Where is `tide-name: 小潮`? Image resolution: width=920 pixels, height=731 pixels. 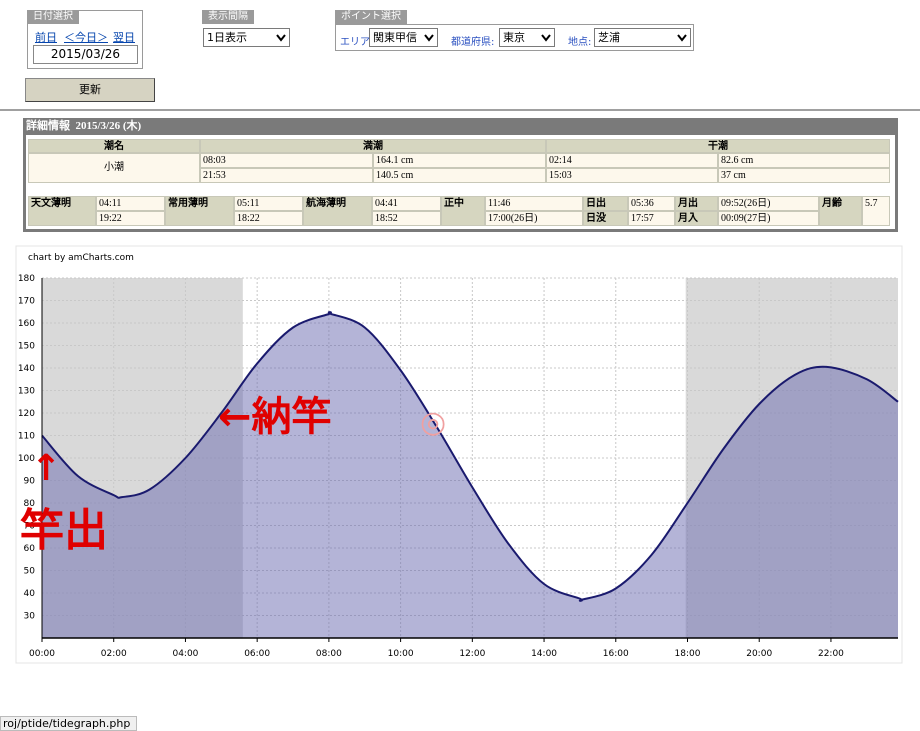 tide-name: 小潮 is located at coordinates (114, 168).